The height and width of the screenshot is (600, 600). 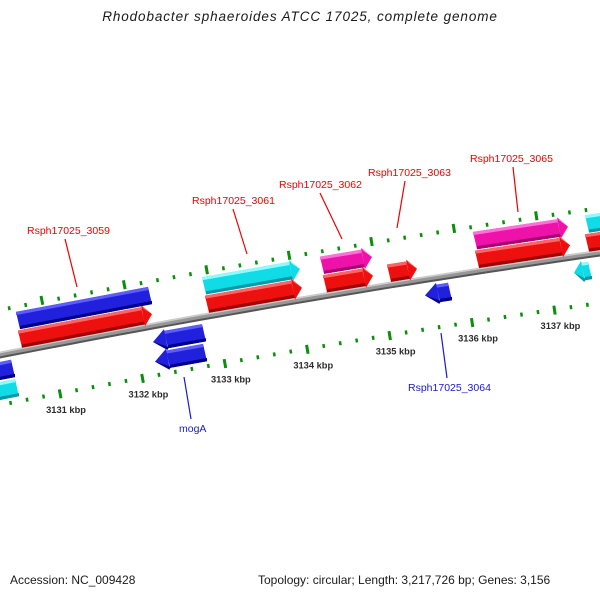 I want to click on ruler-label: 3137 kbp, so click(x=561, y=326).